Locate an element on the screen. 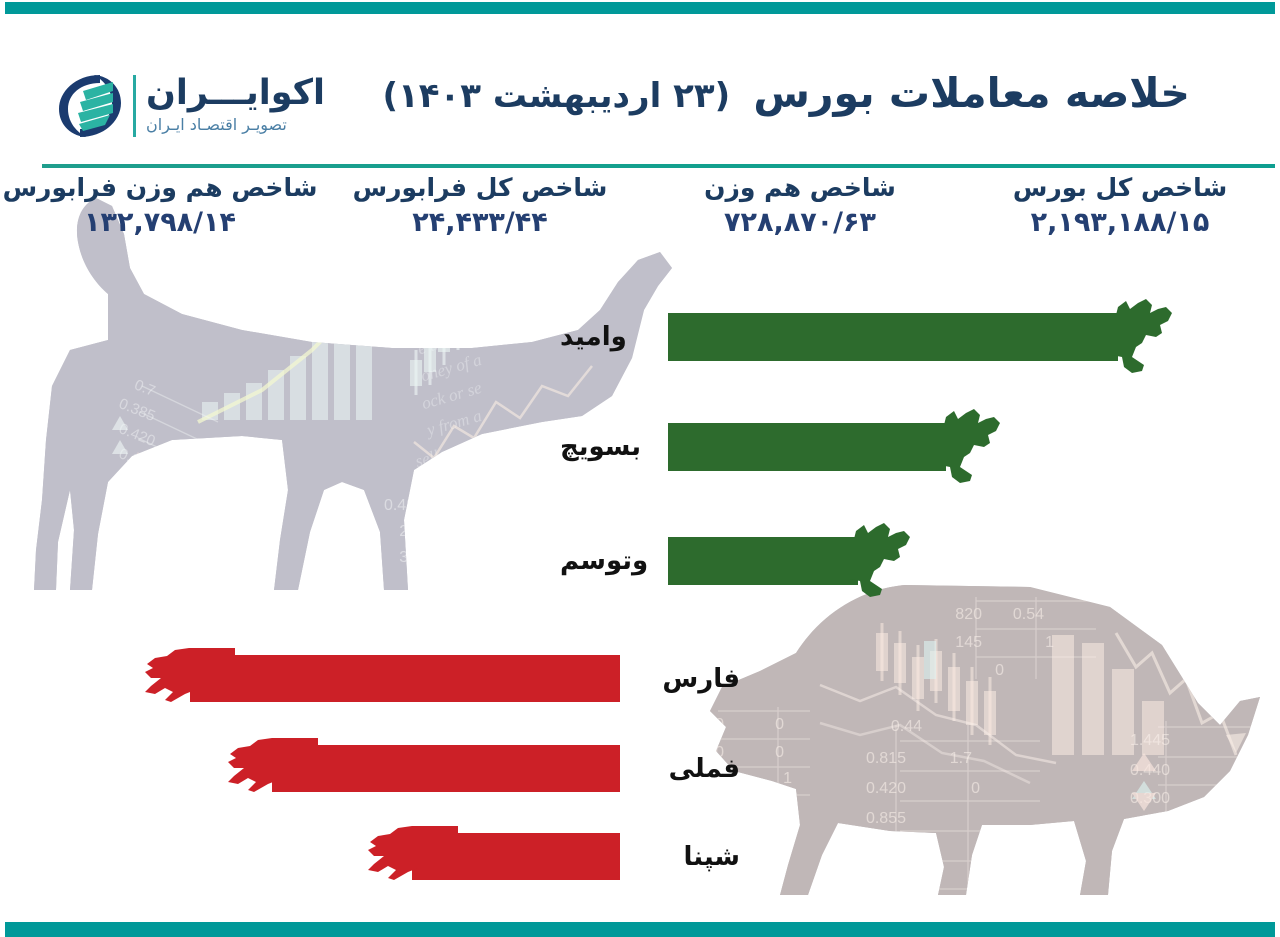 Image resolution: width=1280 pixels, height=937 pixels. index-label: شاخص کل فرابورس is located at coordinates (480, 187).